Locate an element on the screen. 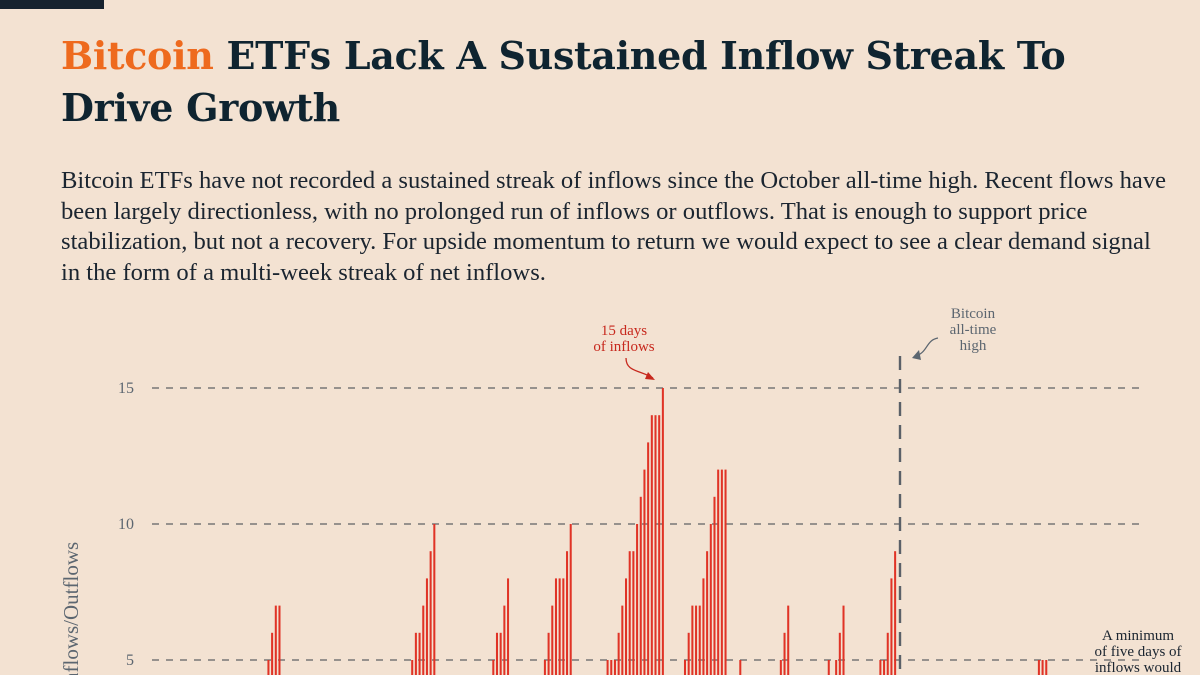  ath-annotation-text: high is located at coordinates (973, 346).